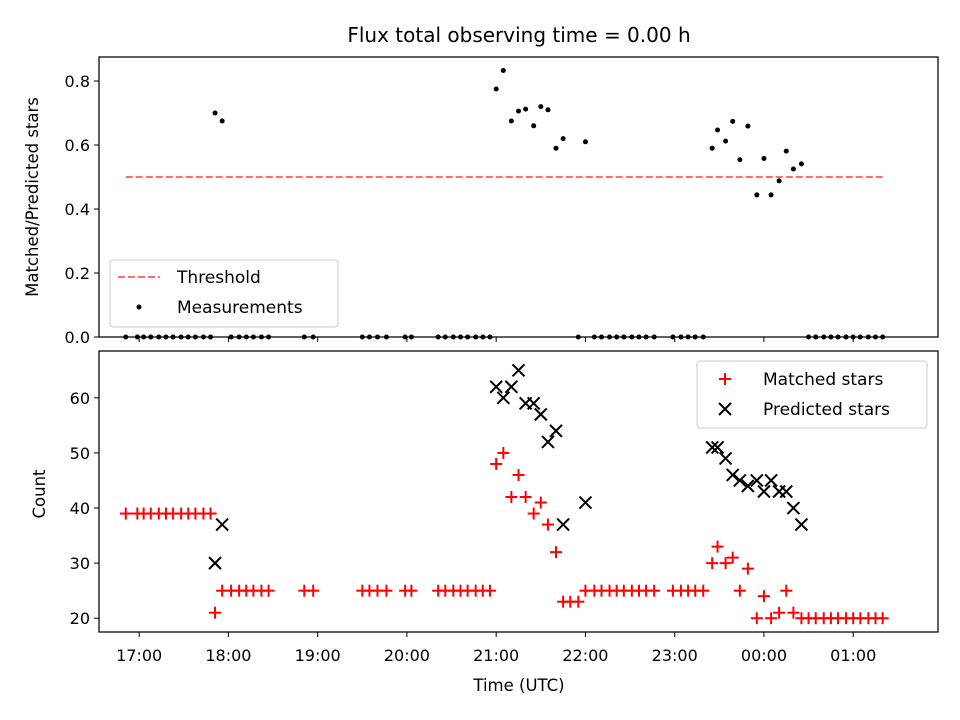  Describe the element at coordinates (764, 655) in the screenshot. I see `bottom-x-tick-label: 00:00` at that location.